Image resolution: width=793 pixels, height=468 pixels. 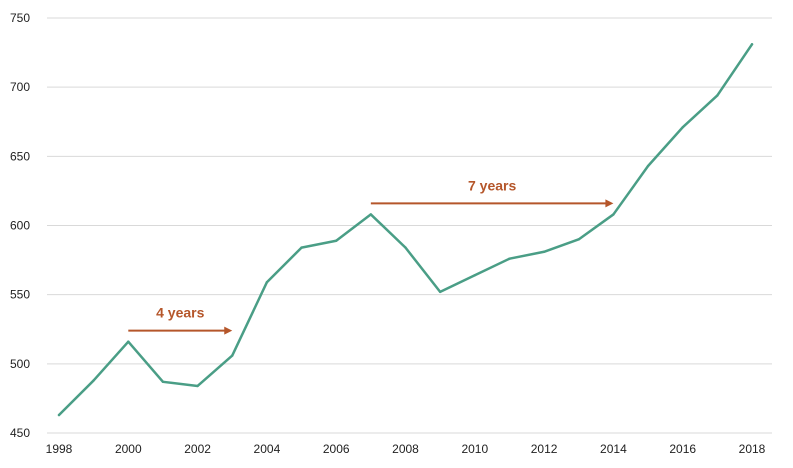 I want to click on y-tick-label: 650, so click(x=20, y=156).